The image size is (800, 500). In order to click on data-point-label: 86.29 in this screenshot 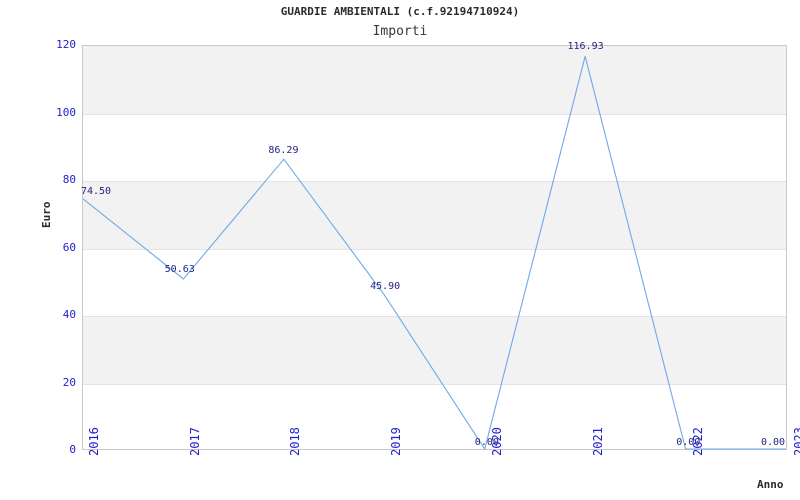, I will do `click(283, 150)`.